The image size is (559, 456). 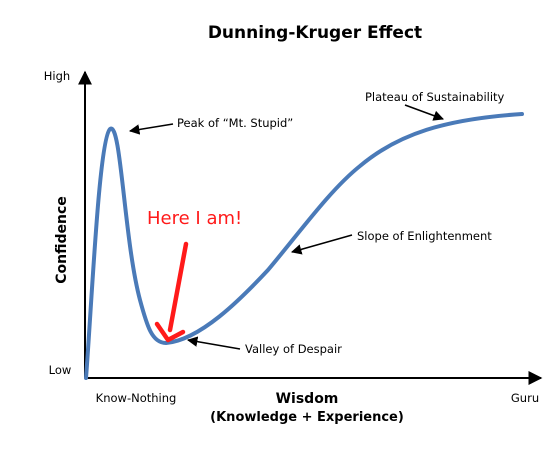 What do you see at coordinates (57, 76) in the screenshot?
I see `y-axis-high-label: High` at bounding box center [57, 76].